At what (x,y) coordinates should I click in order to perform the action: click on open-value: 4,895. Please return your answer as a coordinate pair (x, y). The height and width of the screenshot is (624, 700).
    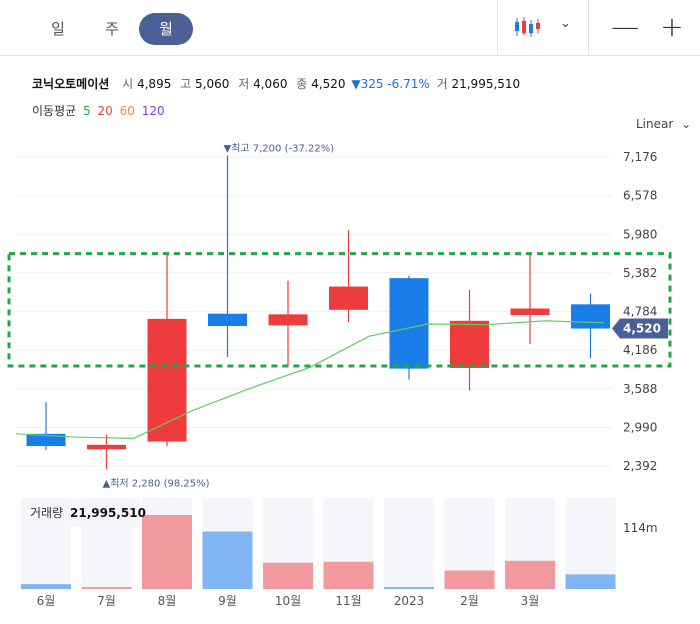
    Looking at the image, I should click on (154, 84).